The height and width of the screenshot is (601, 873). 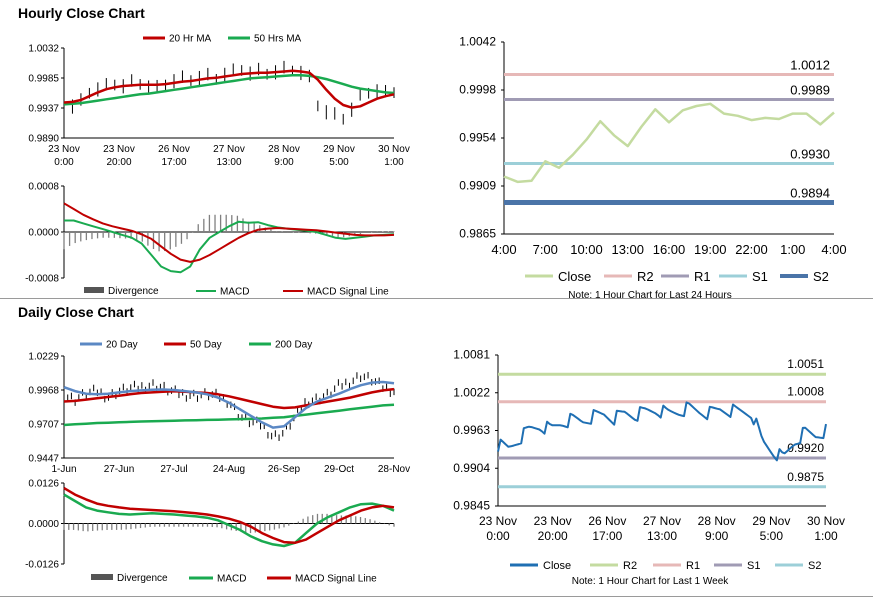 I want to click on hourly-price-x-tick-label: 5:00, so click(x=339, y=162).